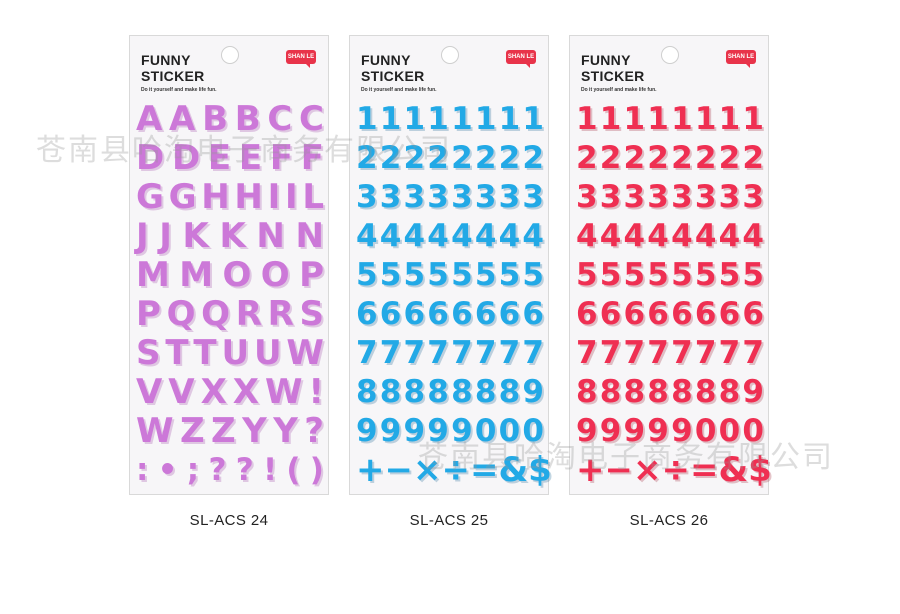 The width and height of the screenshot is (900, 614). Describe the element at coordinates (619, 90) in the screenshot. I see `tagline: Do it yourself and make life fun.` at that location.